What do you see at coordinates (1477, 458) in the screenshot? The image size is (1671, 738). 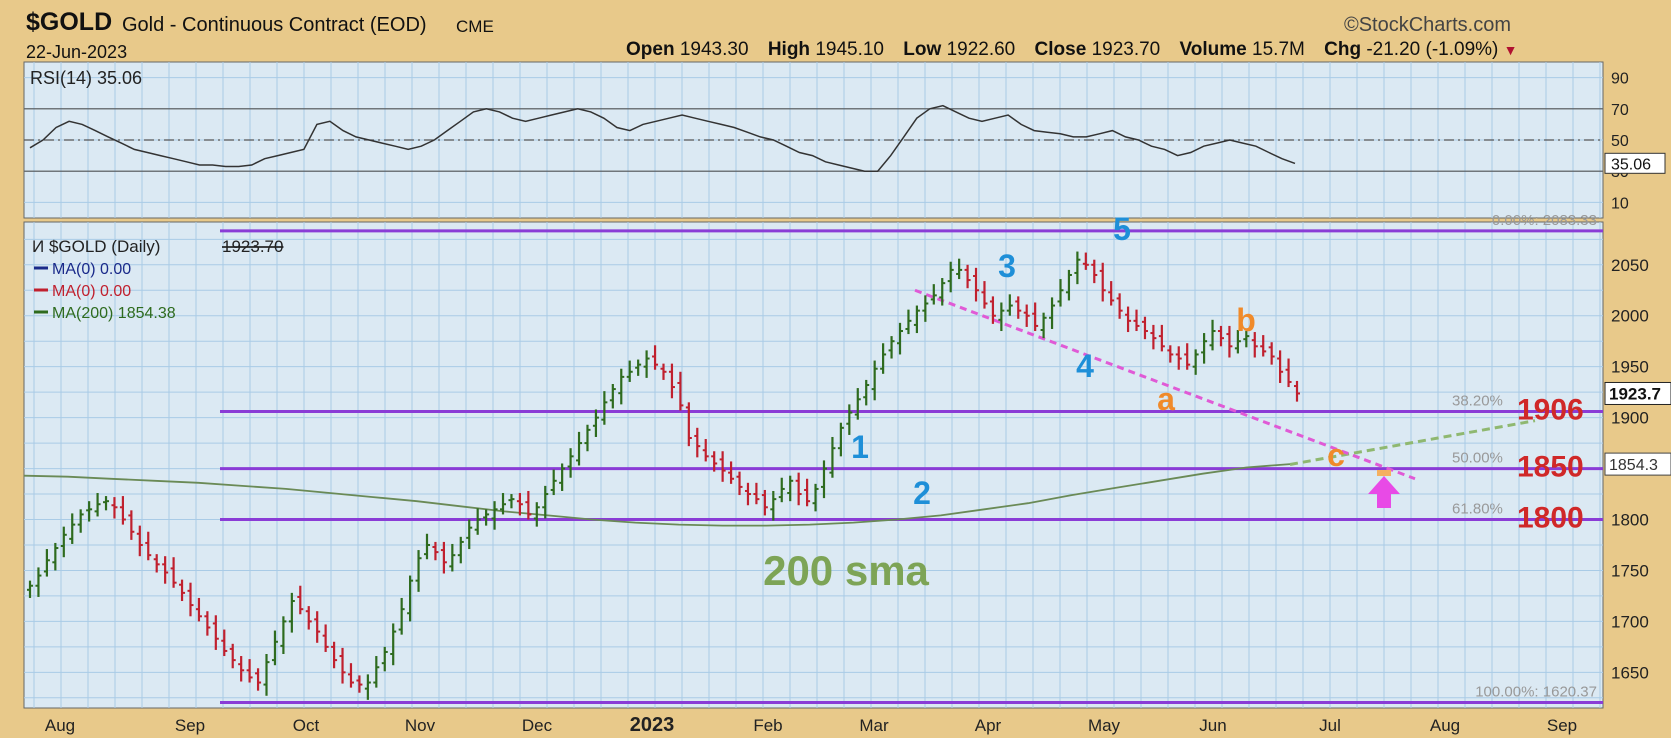 I see `fib-label-50: 50.00%` at bounding box center [1477, 458].